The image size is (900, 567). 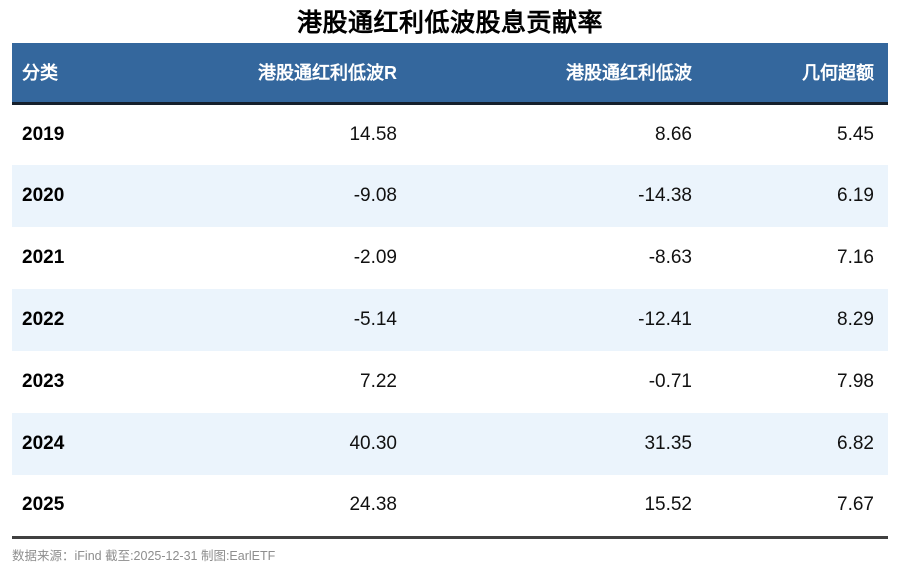 I want to click on year-cell: 2023, so click(x=43, y=381).